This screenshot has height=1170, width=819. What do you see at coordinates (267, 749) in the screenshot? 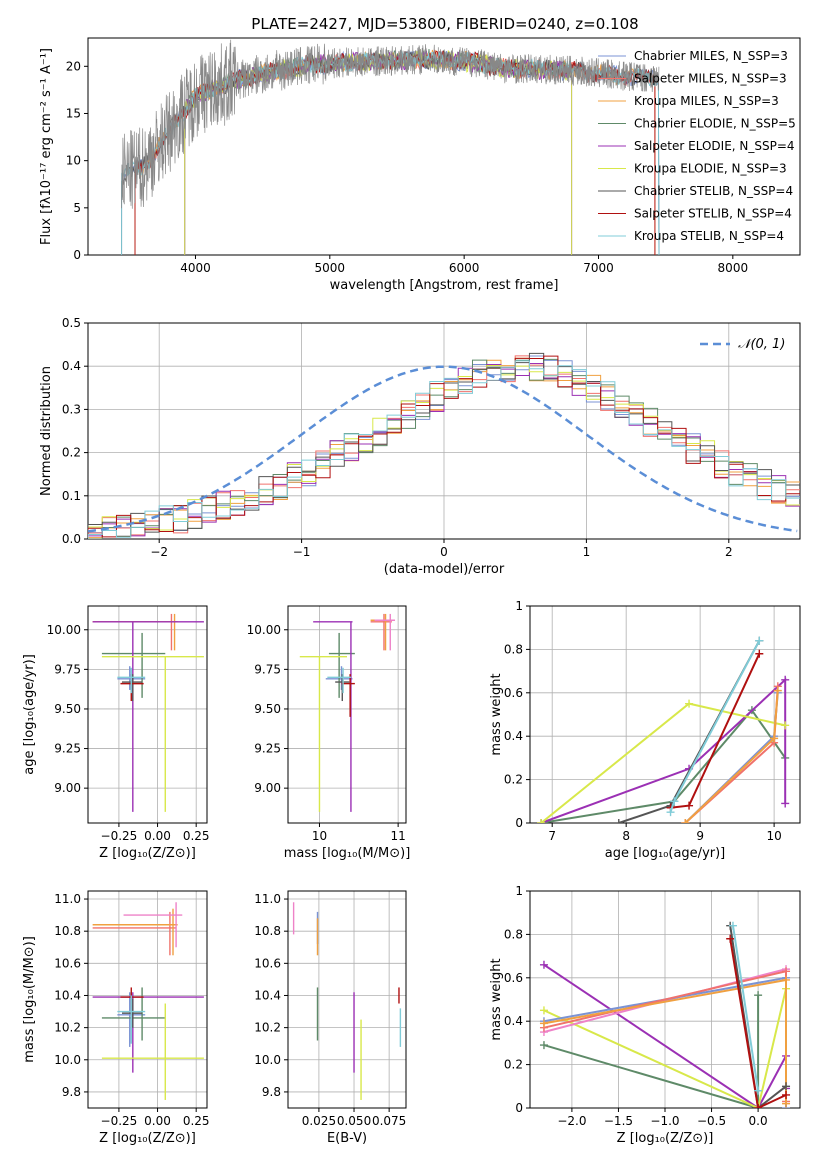
I see `y-tick-label: 9.25` at bounding box center [267, 749].